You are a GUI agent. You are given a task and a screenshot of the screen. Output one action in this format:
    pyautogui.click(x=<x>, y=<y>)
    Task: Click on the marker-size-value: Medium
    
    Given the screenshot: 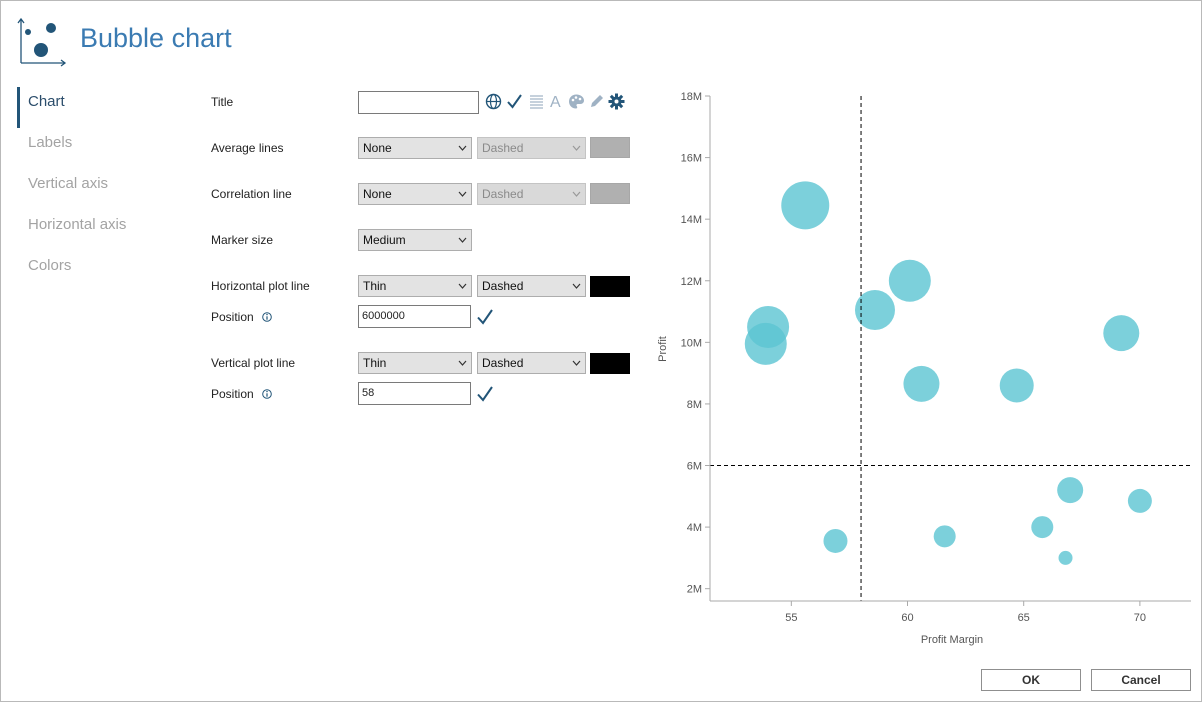 What is the action you would take?
    pyautogui.click(x=384, y=240)
    